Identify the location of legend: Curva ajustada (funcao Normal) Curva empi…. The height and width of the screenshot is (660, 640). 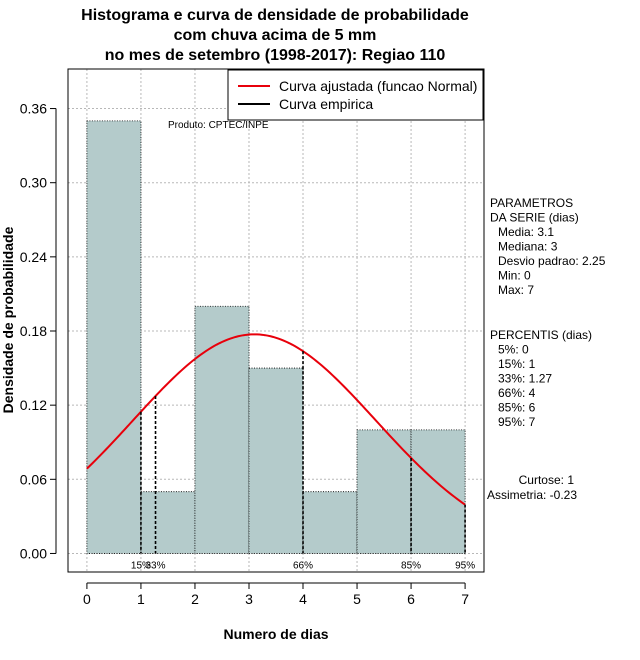
(355, 95).